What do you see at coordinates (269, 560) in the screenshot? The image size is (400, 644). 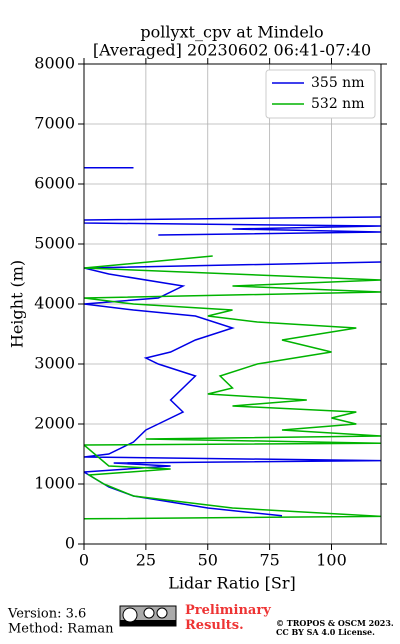 I see `x-tick-label: 75` at bounding box center [269, 560].